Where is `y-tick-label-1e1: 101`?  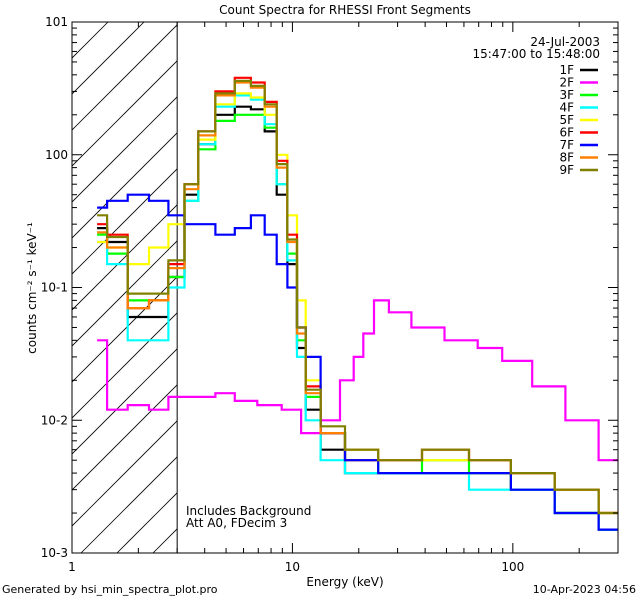
y-tick-label-1e1: 101 is located at coordinates (56, 22).